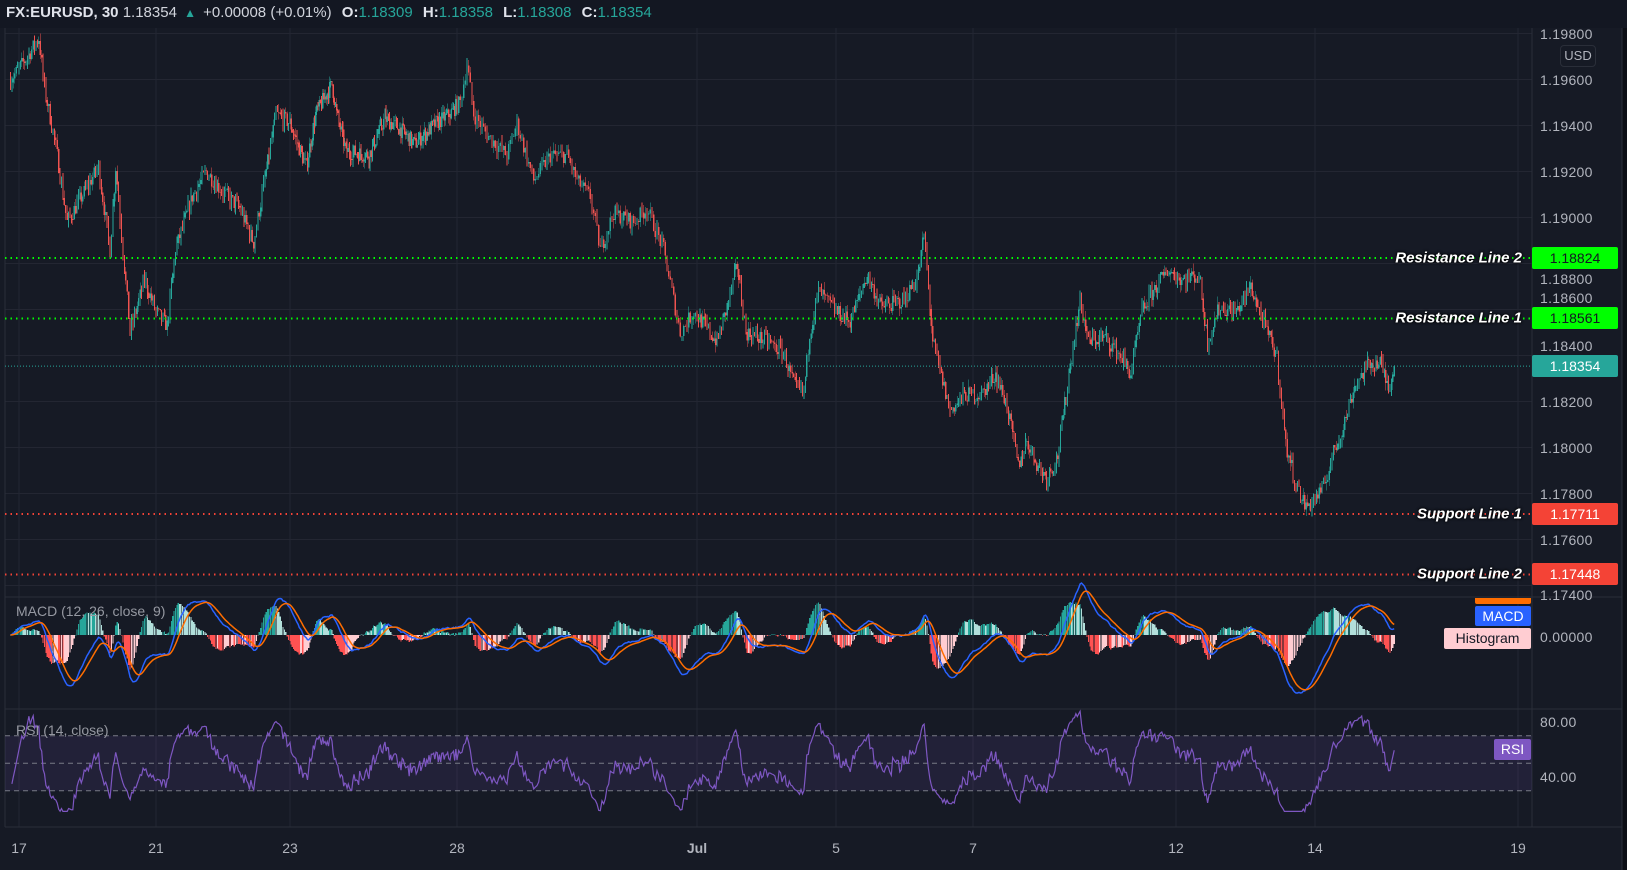 This screenshot has width=1627, height=870. What do you see at coordinates (1469, 574) in the screenshot?
I see `level-label: Support Line 2` at bounding box center [1469, 574].